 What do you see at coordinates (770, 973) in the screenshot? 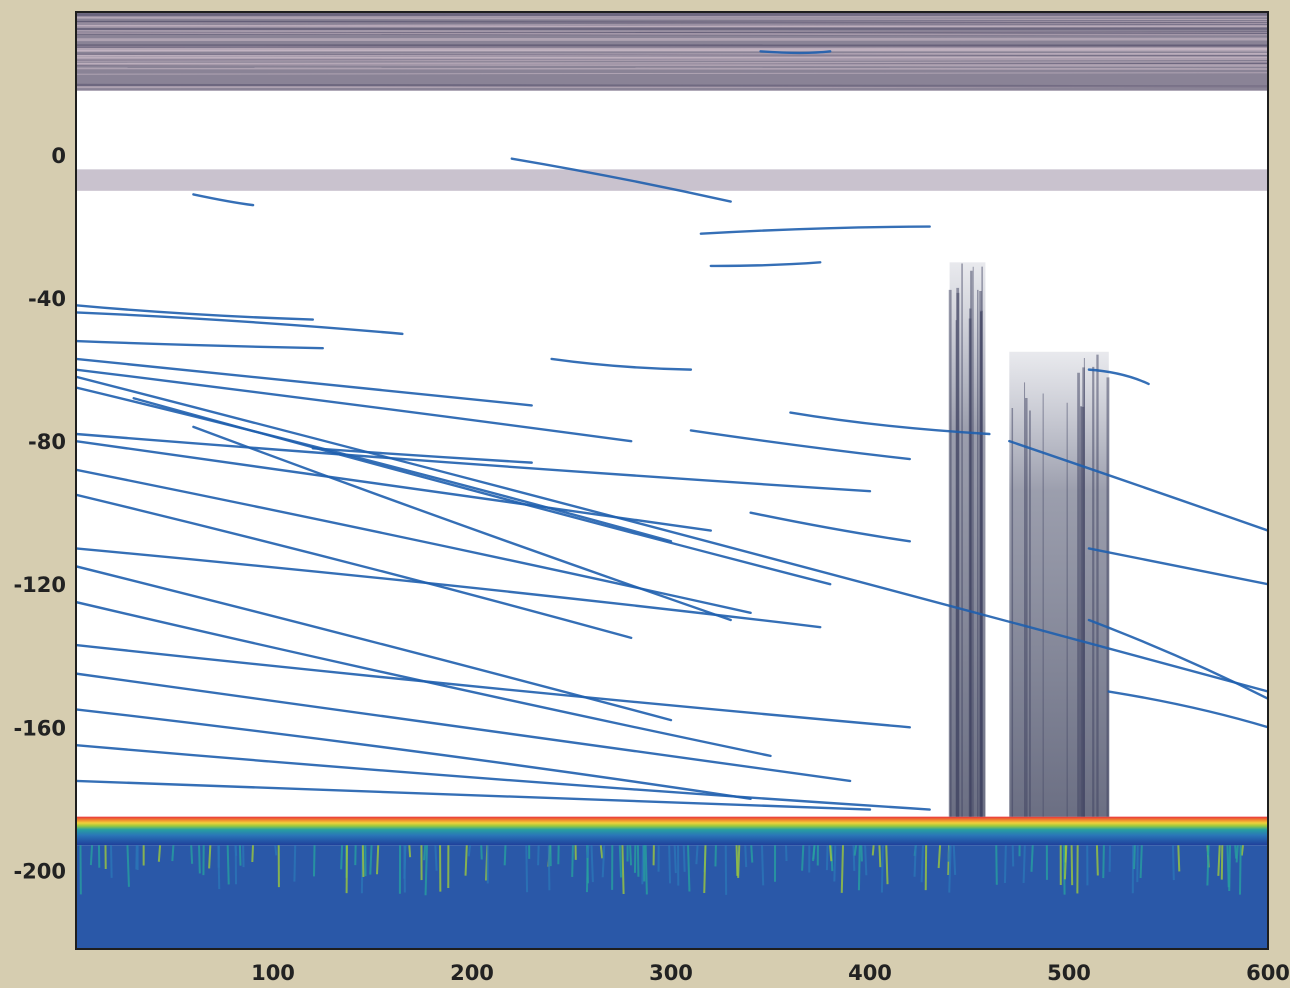
I see `x-axis: 100 200 300 400 500 600` at bounding box center [770, 973].